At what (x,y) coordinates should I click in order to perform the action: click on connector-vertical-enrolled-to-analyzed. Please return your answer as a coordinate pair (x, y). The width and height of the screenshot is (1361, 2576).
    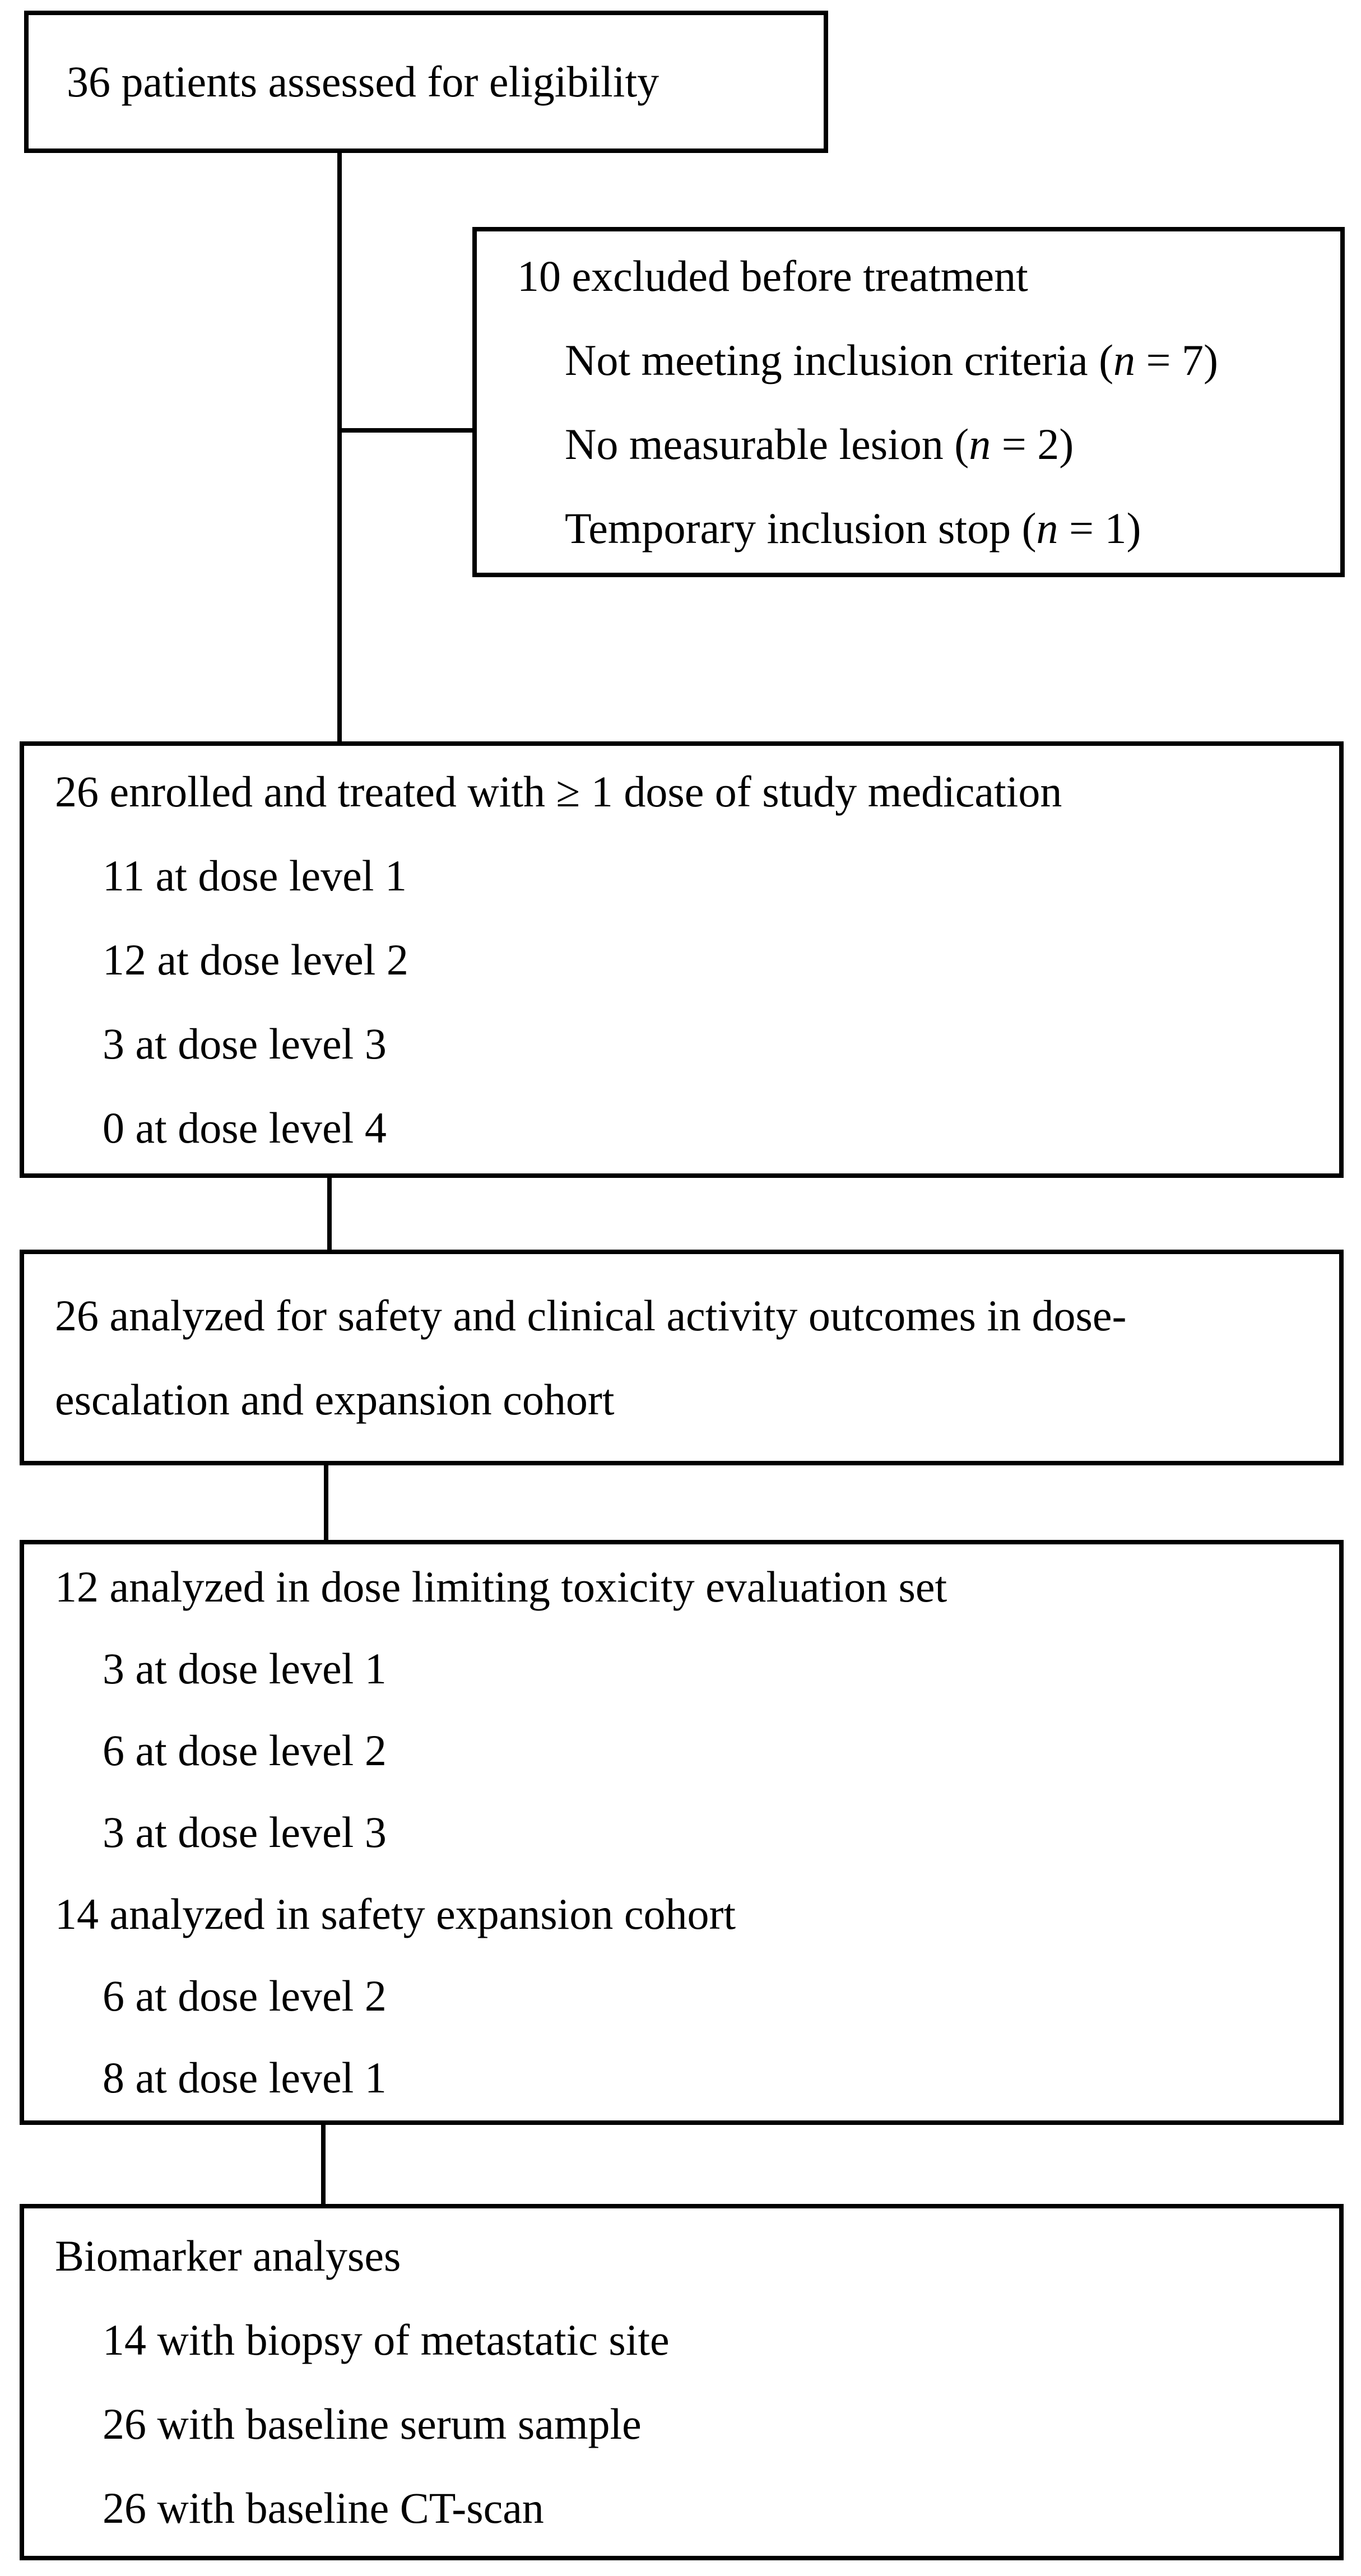
    Looking at the image, I should click on (329, 1214).